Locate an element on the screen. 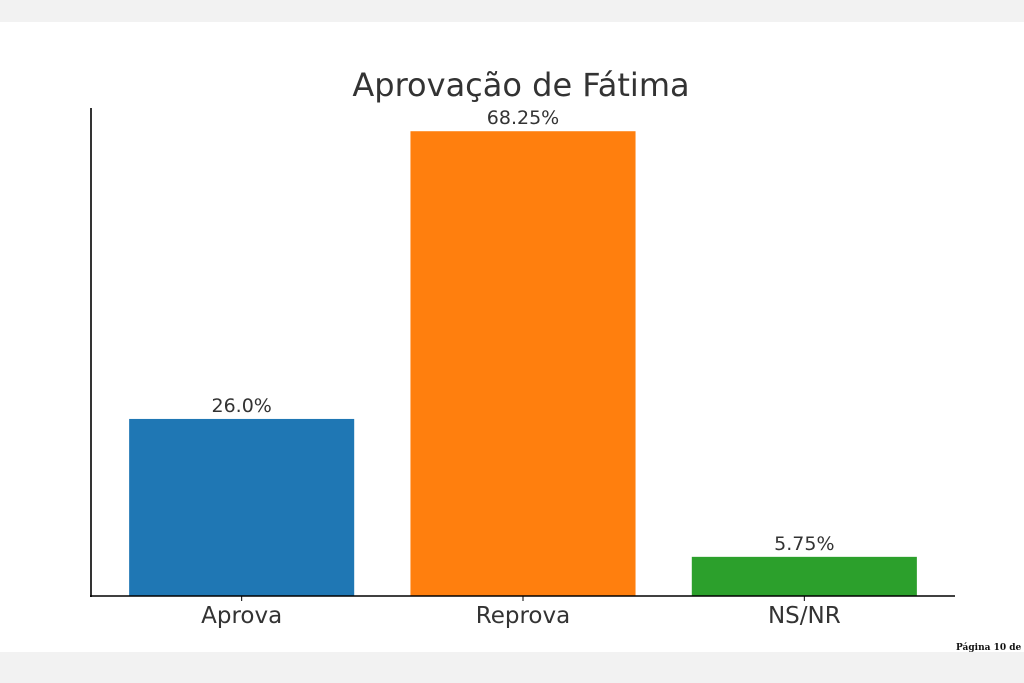 The height and width of the screenshot is (683, 1024). top-background-strip is located at coordinates (512, 11).